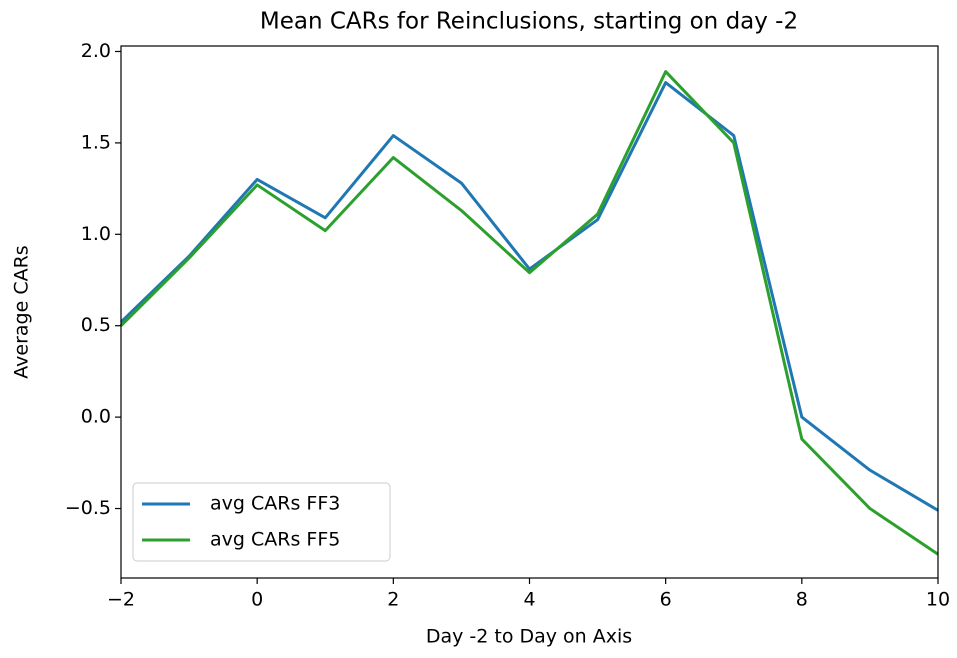 The height and width of the screenshot is (658, 957). I want to click on x-tick-label: 2, so click(393, 600).